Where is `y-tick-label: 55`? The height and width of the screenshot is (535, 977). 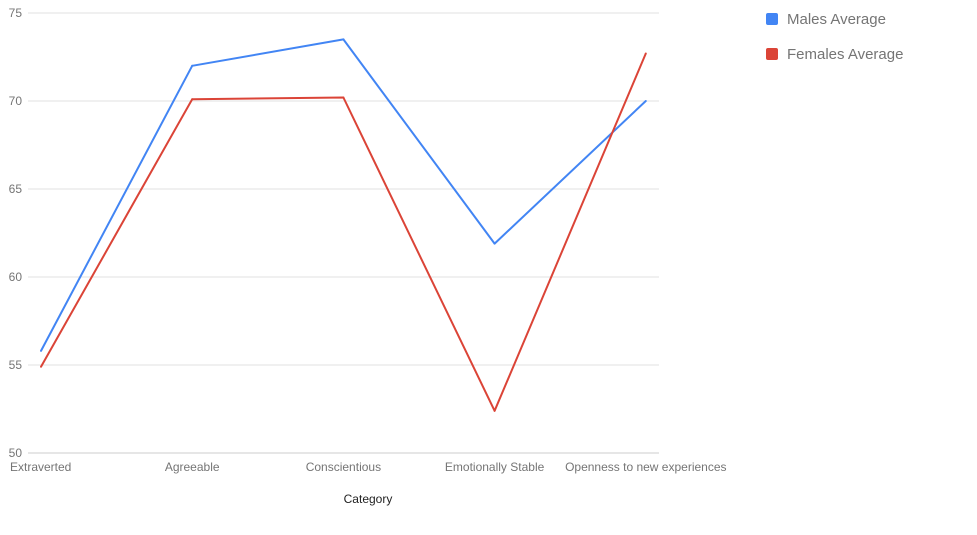
y-tick-label: 55 is located at coordinates (16, 365).